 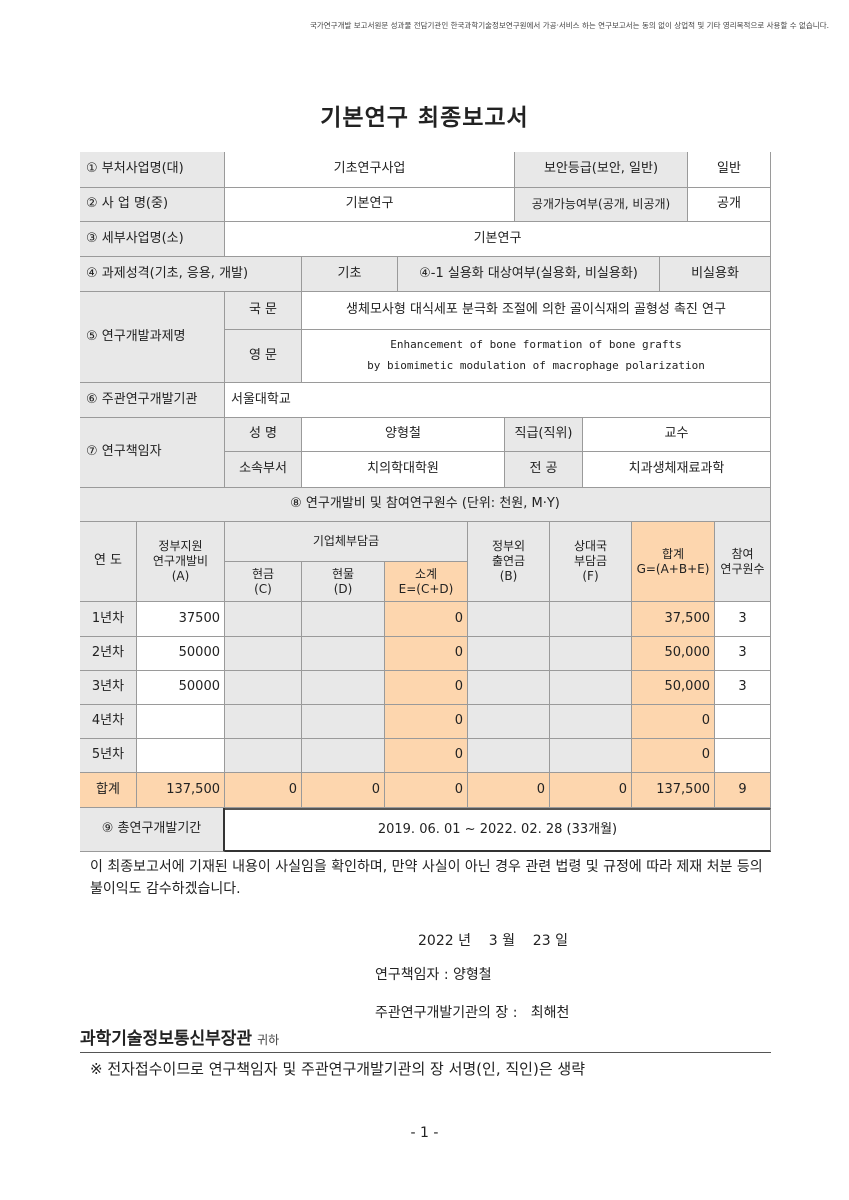 What do you see at coordinates (108, 756) in the screenshot?
I see `cell-year: 5년차` at bounding box center [108, 756].